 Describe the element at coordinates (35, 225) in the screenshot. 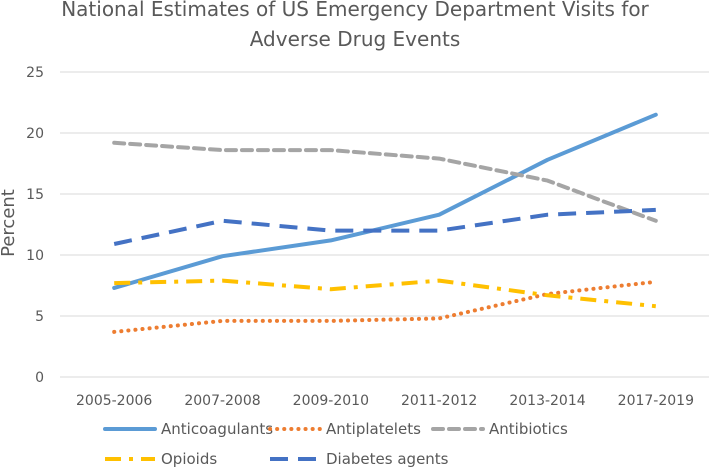

I see `y-tick-labels: 0 5 10 15 20 25` at that location.